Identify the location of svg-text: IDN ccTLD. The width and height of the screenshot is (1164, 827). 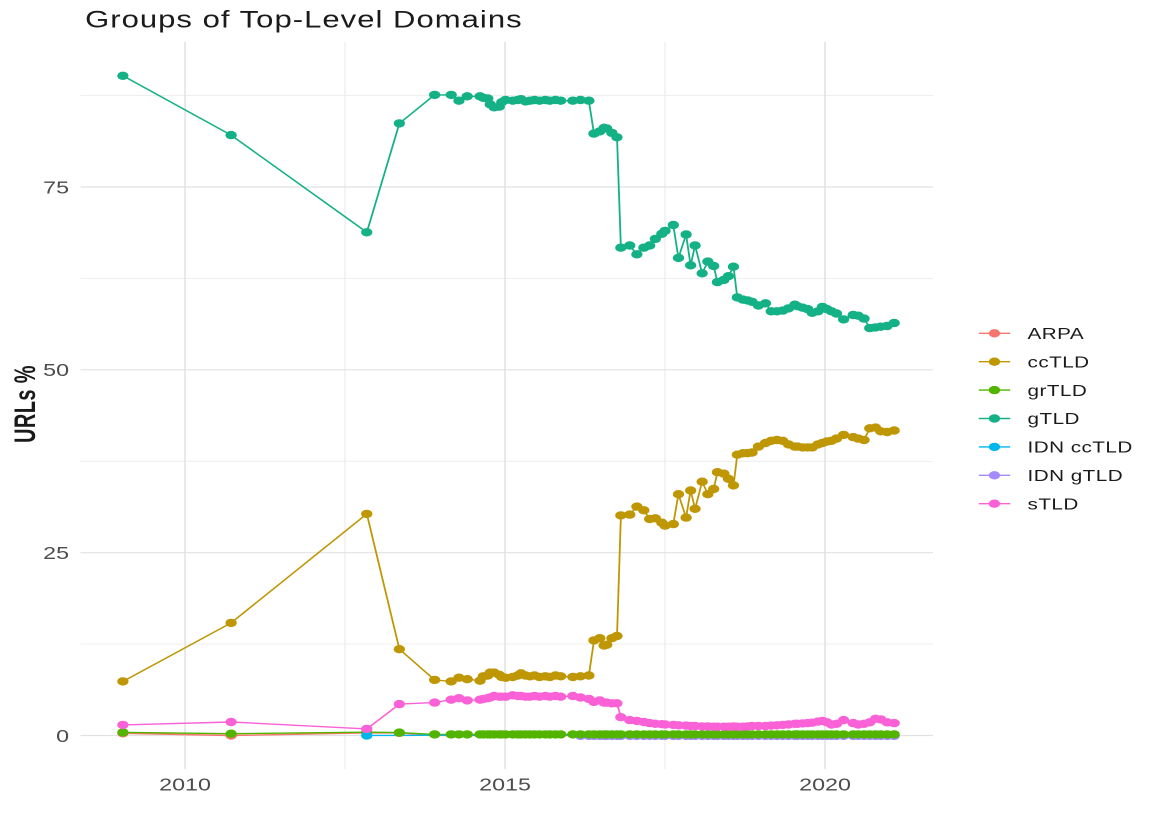
(1080, 447).